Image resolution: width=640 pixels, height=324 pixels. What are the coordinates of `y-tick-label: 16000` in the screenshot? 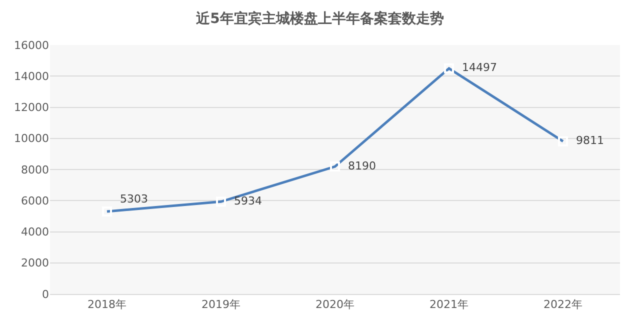 It's located at (31, 45).